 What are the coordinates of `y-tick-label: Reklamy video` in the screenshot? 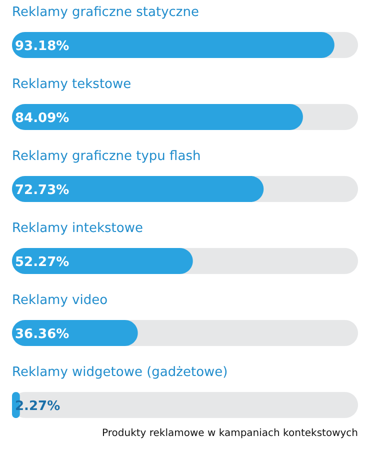 It's located at (60, 300).